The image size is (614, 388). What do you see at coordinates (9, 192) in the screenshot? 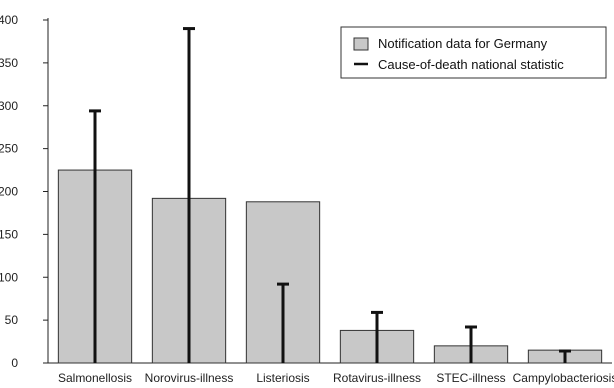
I see `y-tick-label: 200` at bounding box center [9, 192].